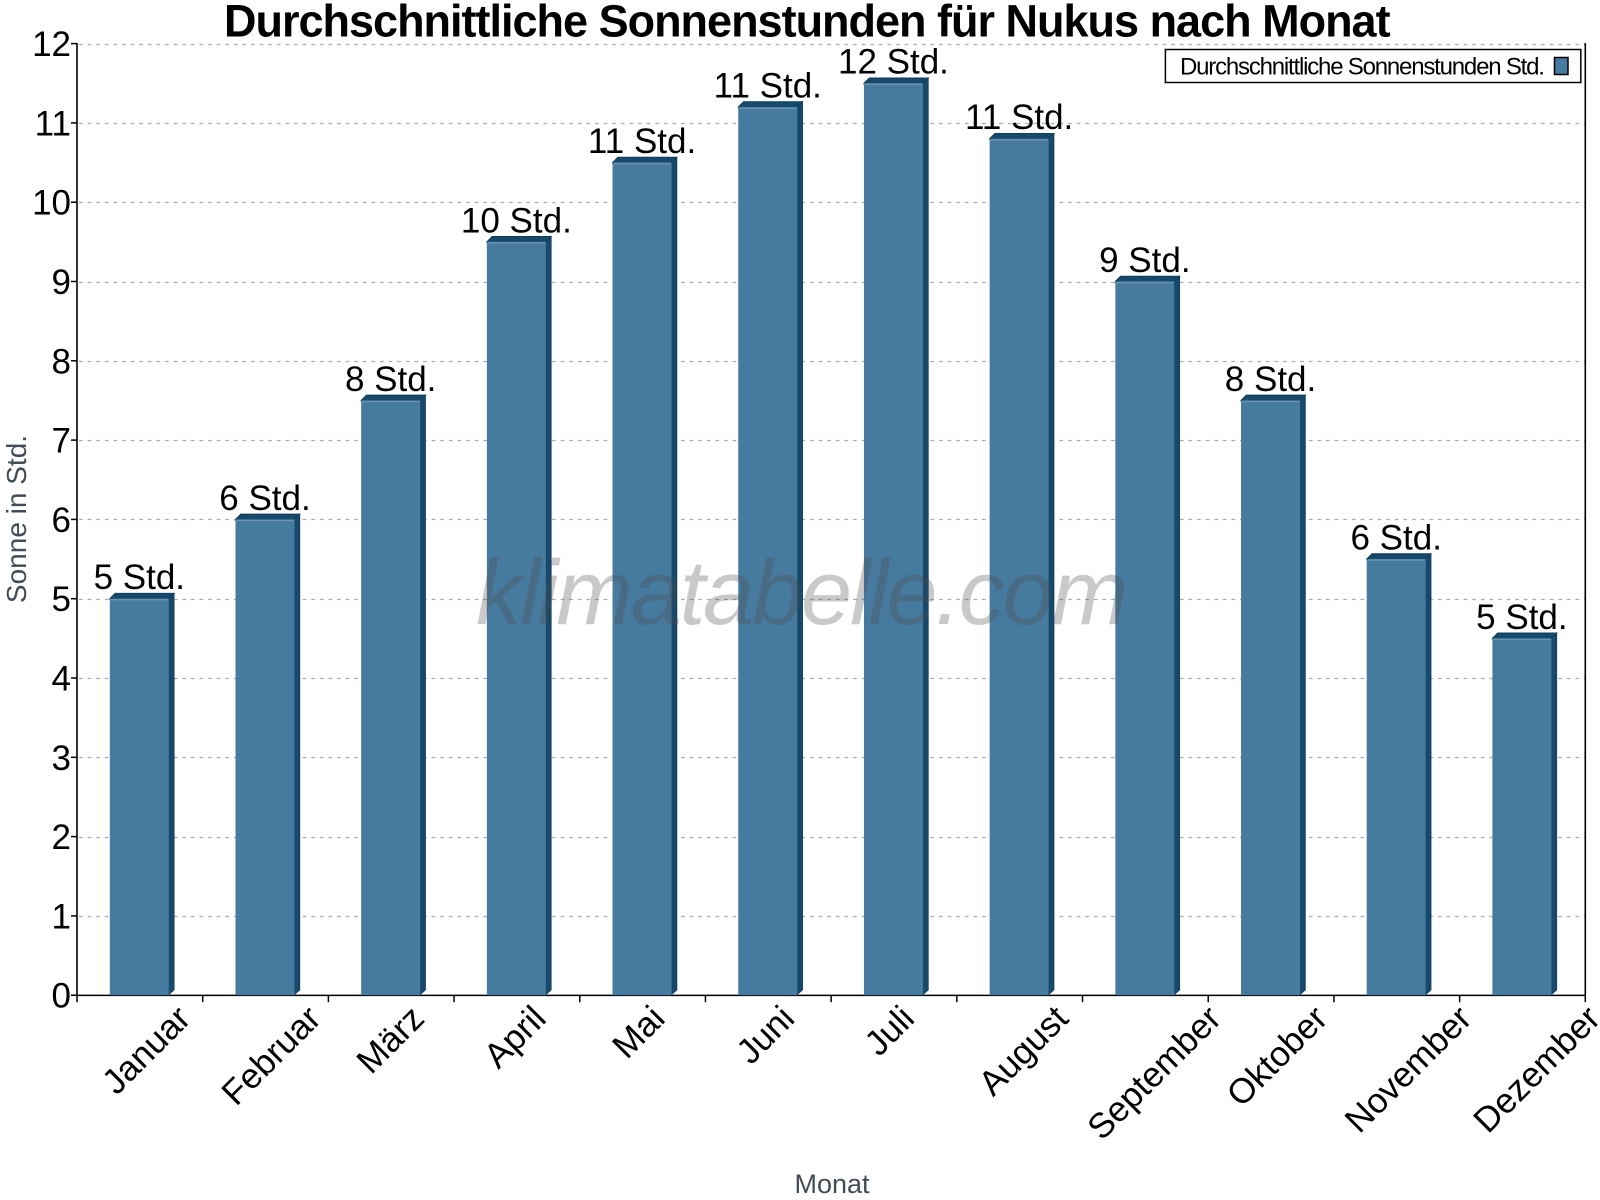 The image size is (1600, 1200). I want to click on svg-text: 11, so click(53, 123).